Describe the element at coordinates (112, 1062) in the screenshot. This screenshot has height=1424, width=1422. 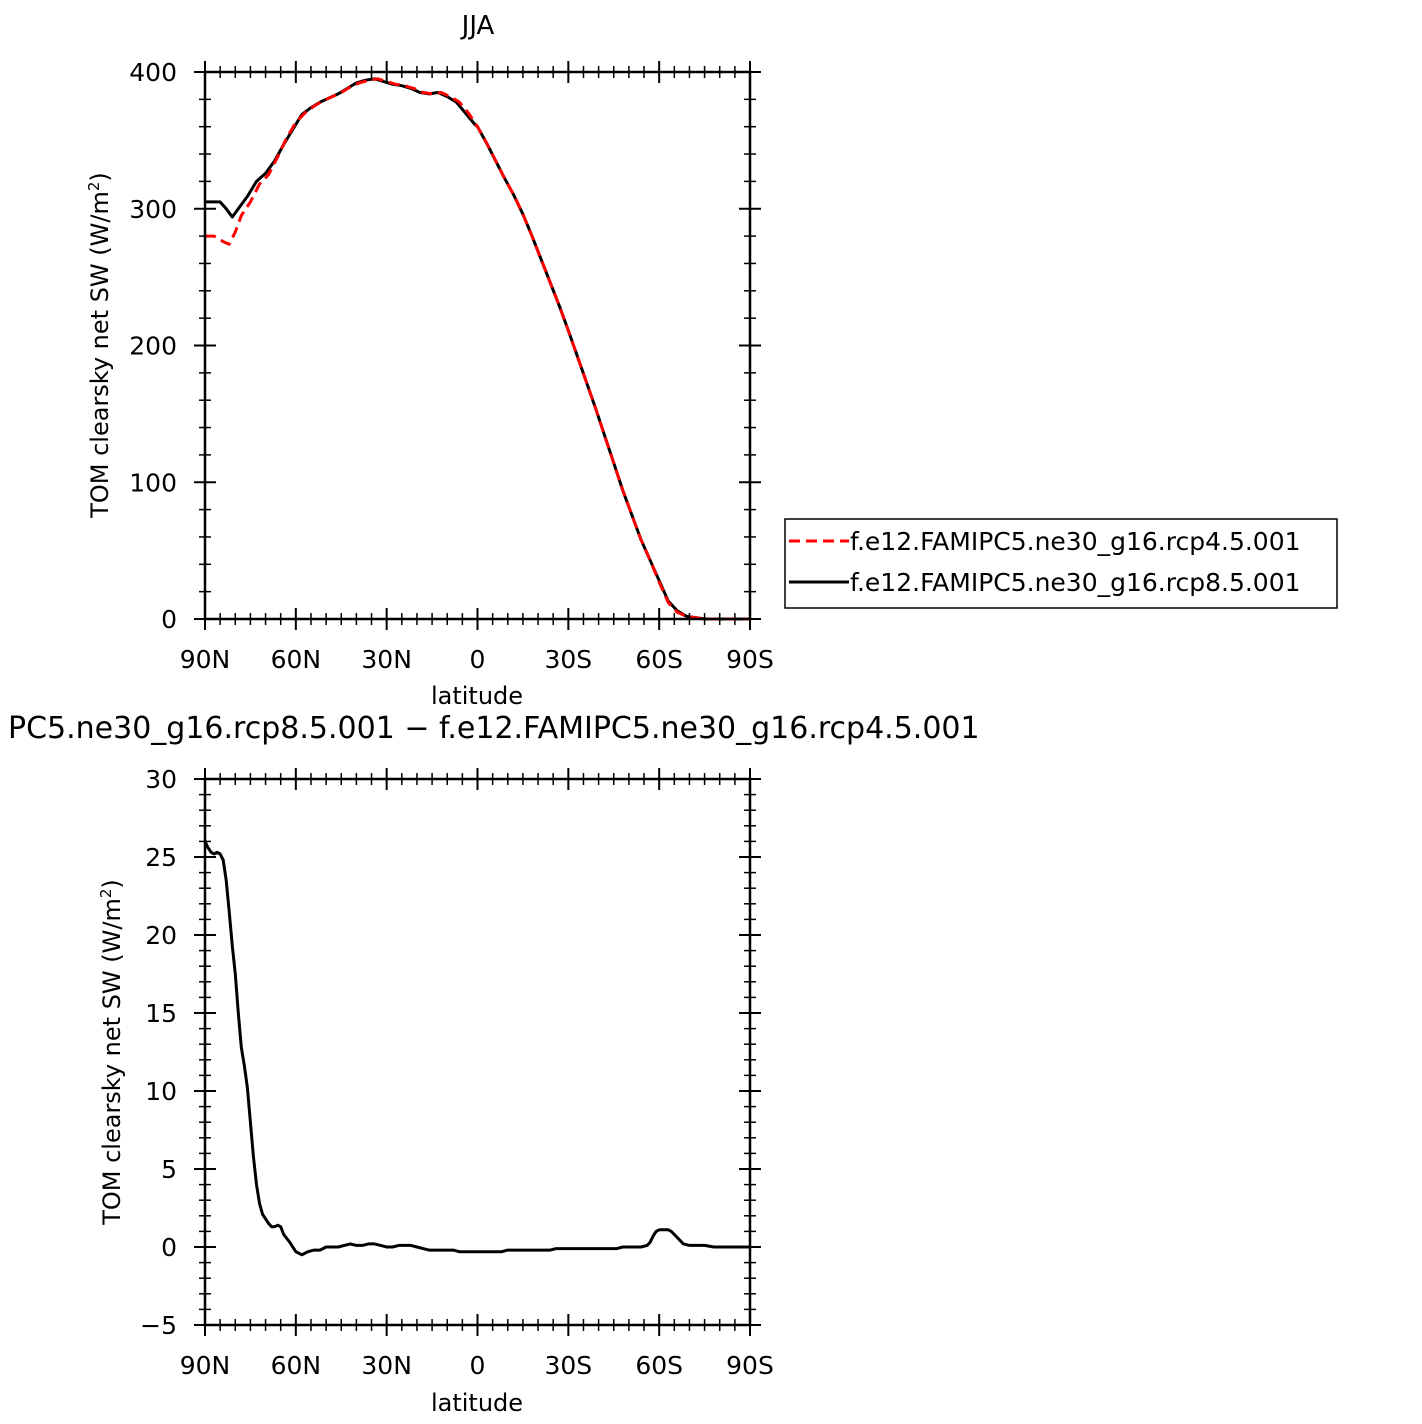
I see `bottom-panel-ylabel-main: TOM clearsky net SW (W/m` at that location.